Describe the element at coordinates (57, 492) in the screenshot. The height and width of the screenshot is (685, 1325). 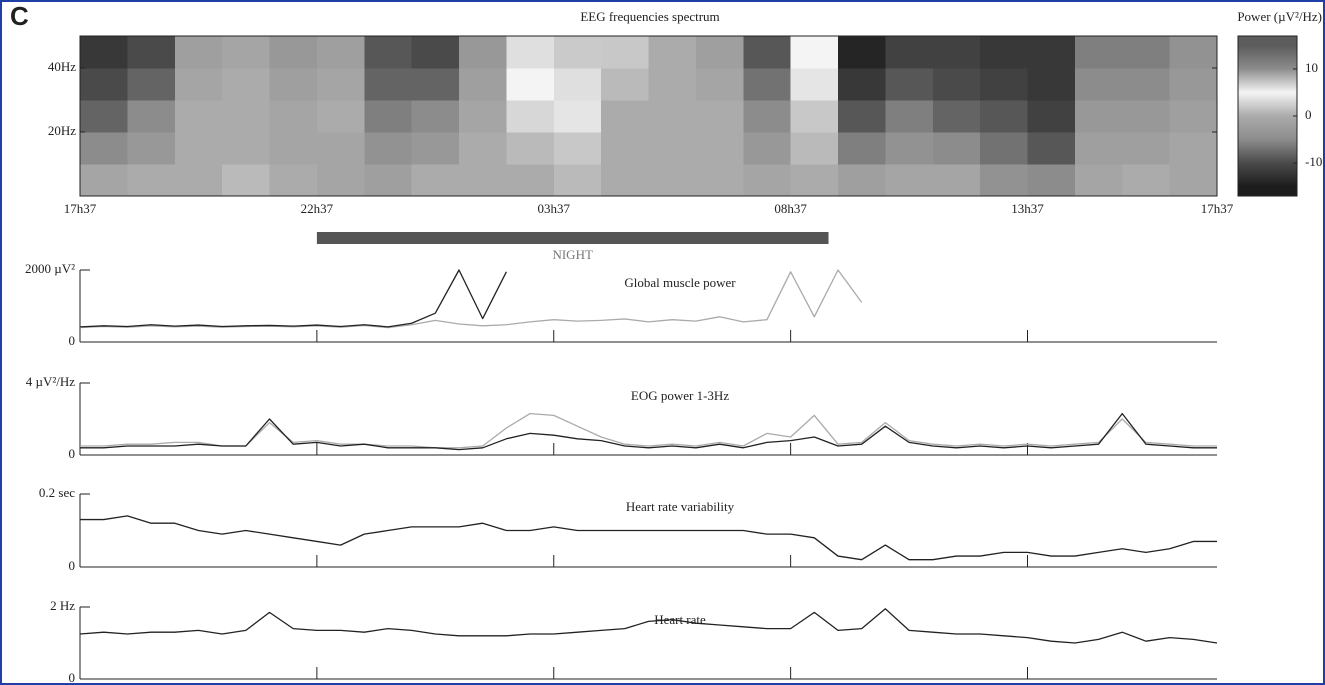
I see `y-tick-label: 0.2 sec` at that location.